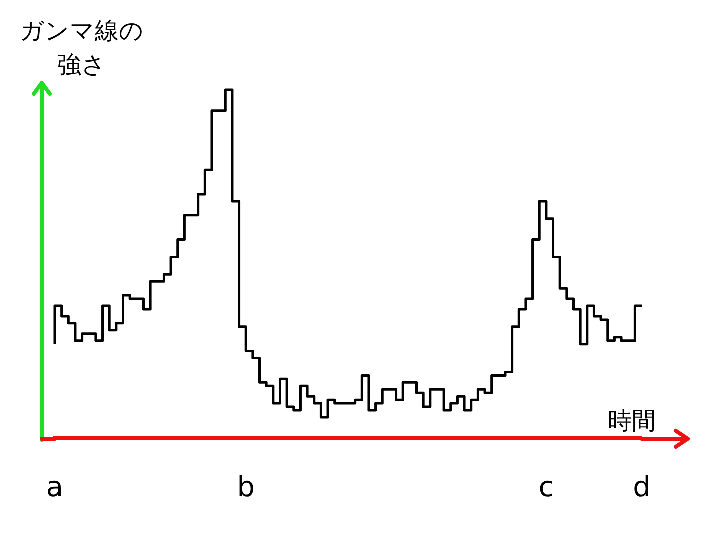 This screenshot has height=540, width=720. Describe the element at coordinates (632, 421) in the screenshot. I see `x-axis-title: 時間` at that location.